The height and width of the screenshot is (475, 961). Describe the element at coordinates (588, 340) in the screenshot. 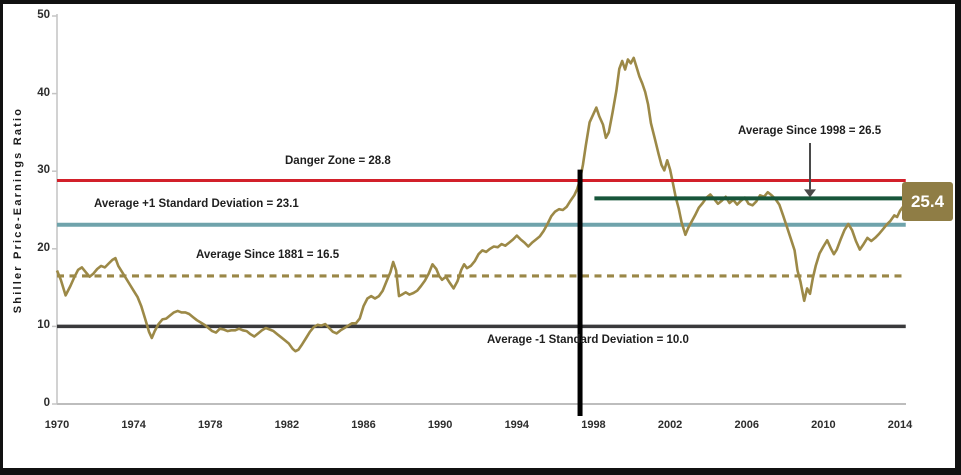

I see `avg-minus1-stdev-label: Average -1 Standard Deviation = 10.0` at that location.